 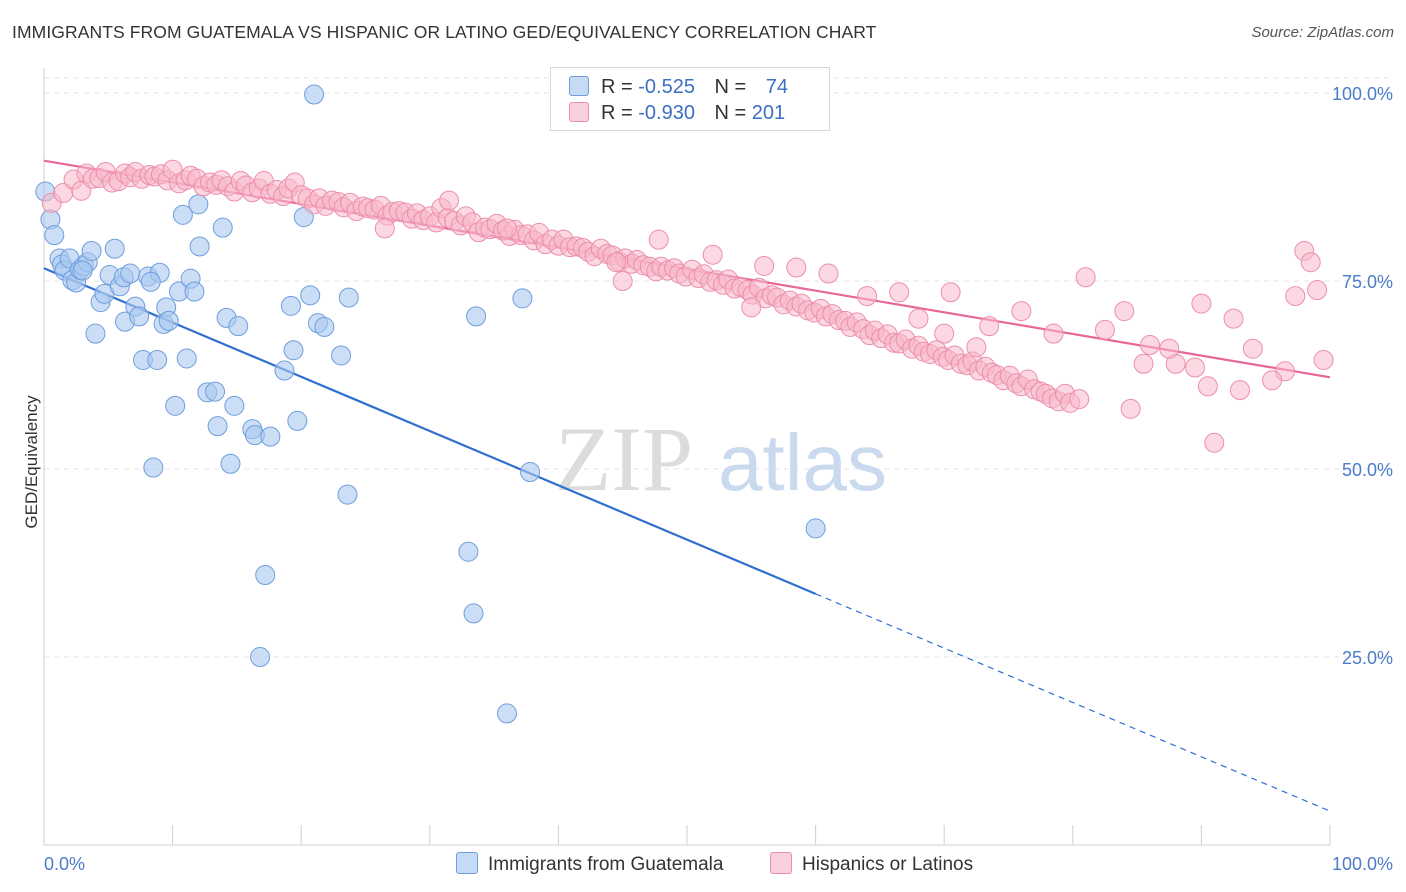 I want to click on legend-swatch-blue, so click(x=579, y=86).